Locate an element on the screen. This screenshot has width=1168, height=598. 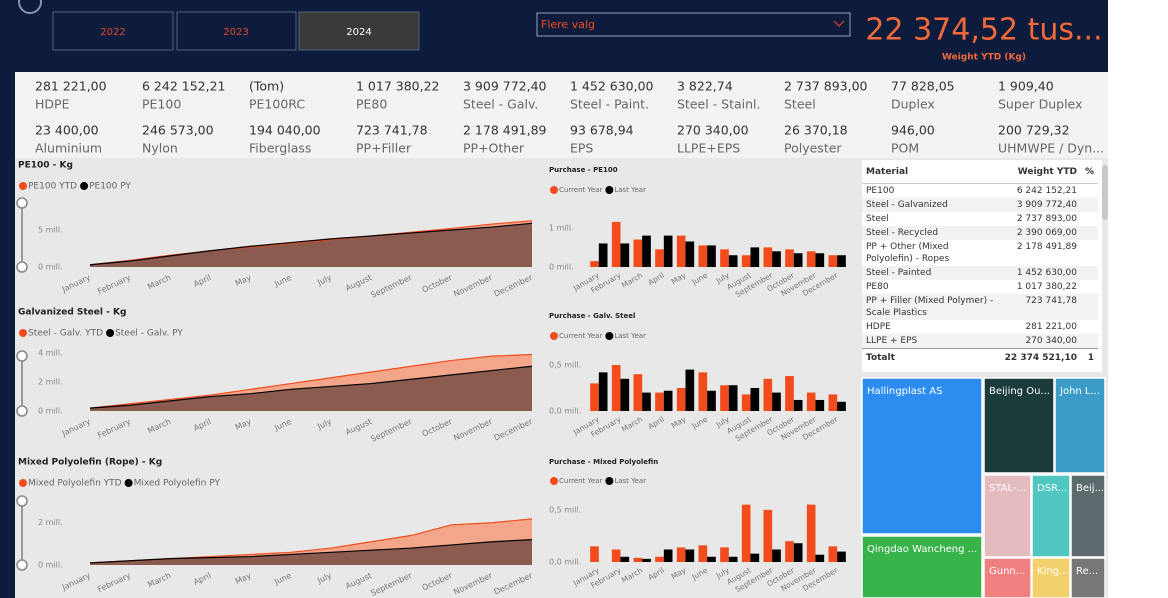
y-tick-label: 0 mill. is located at coordinates (50, 565).